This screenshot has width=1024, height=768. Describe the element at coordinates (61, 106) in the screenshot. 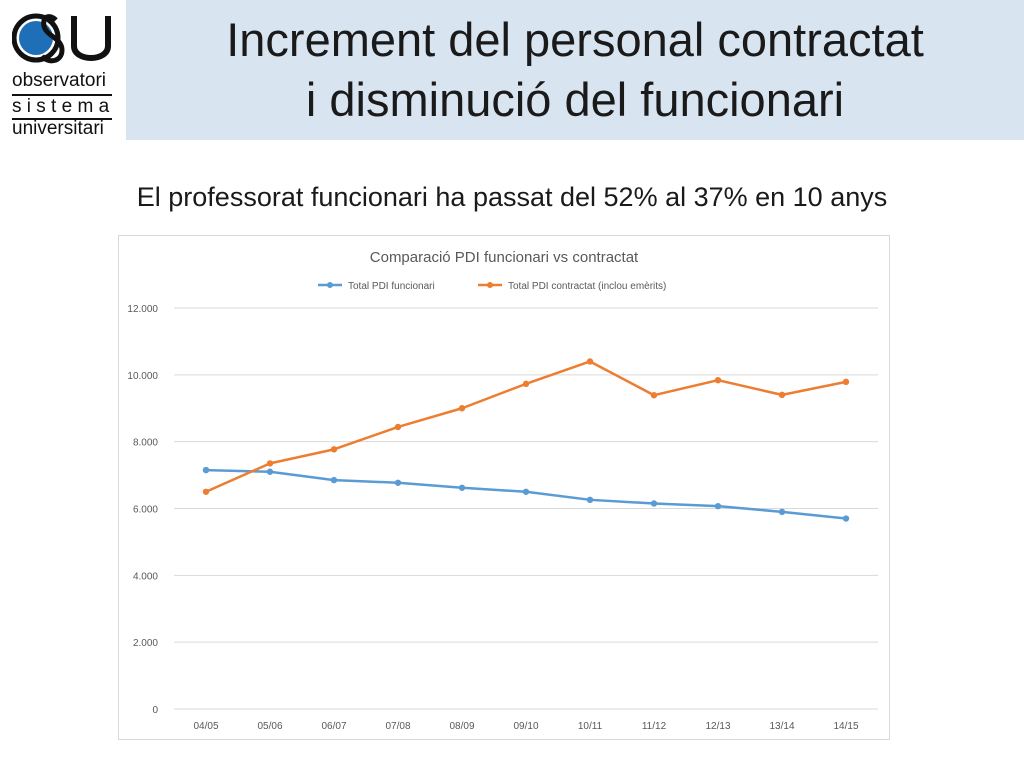

I see `logo-text-sistema: s i s t e m a` at that location.